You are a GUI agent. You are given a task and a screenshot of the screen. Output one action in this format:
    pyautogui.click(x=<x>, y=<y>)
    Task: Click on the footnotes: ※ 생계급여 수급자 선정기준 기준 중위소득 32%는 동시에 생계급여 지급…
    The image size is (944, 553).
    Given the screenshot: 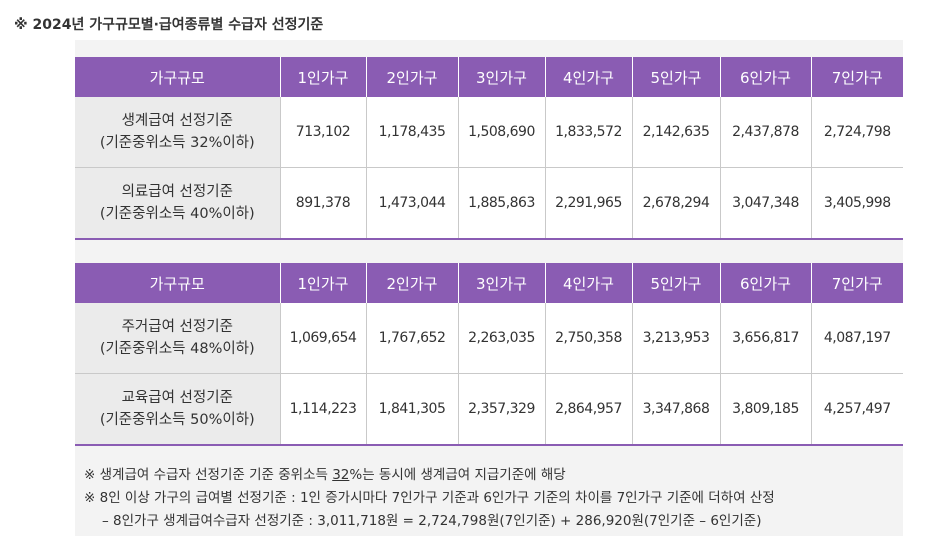 What is the action you would take?
    pyautogui.click(x=493, y=498)
    